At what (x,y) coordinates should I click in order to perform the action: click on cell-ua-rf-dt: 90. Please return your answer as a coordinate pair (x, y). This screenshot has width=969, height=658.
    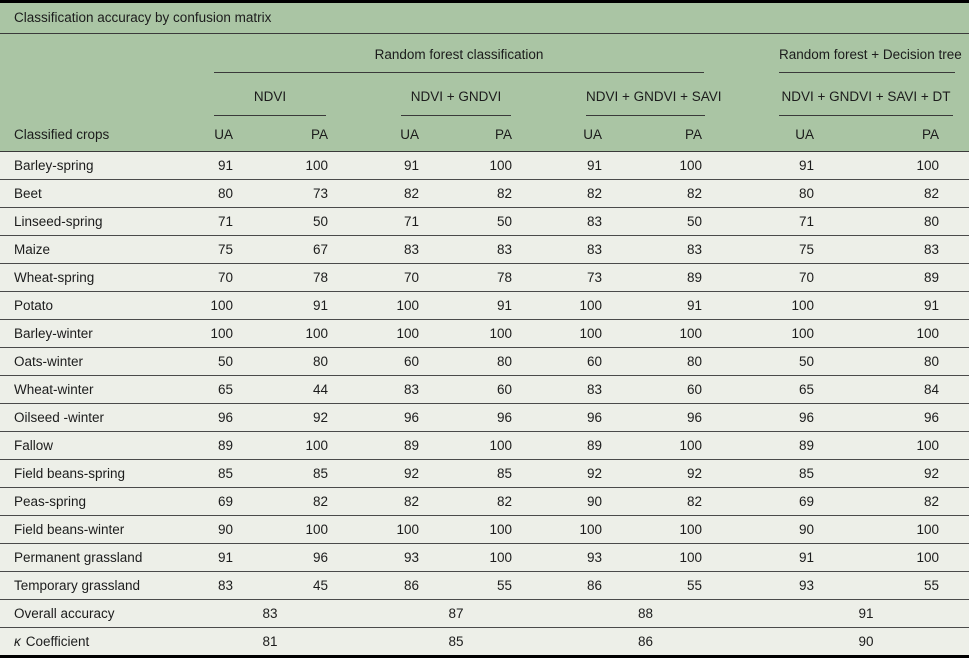
    Looking at the image, I should click on (764, 529).